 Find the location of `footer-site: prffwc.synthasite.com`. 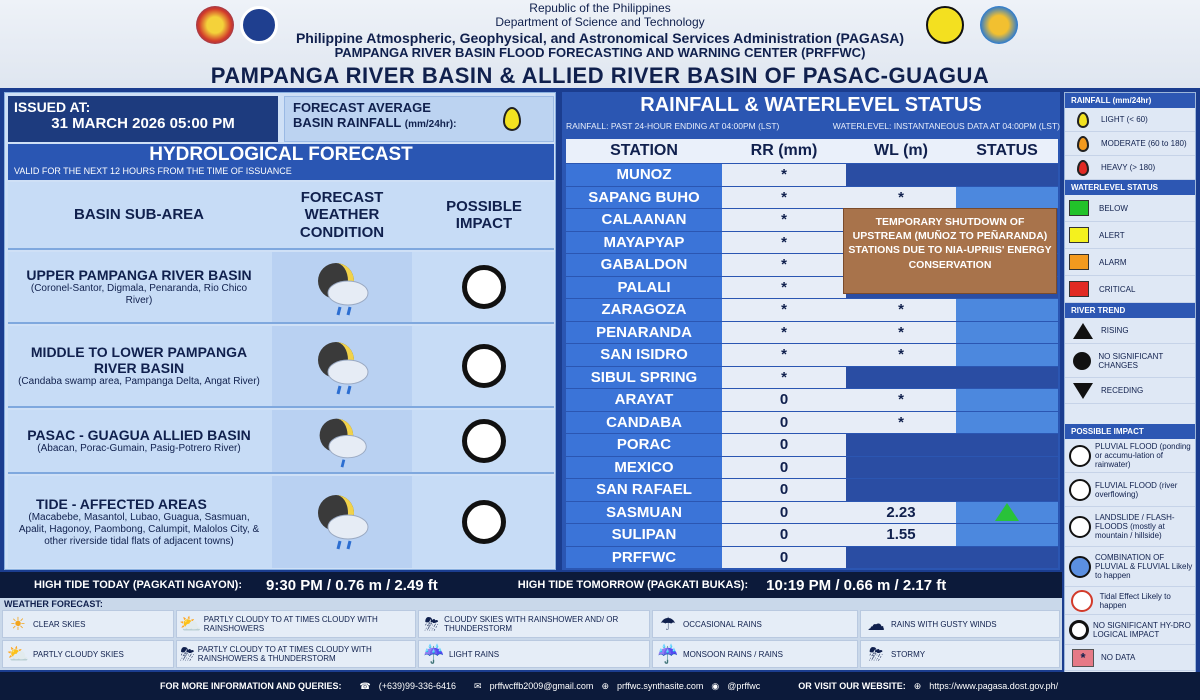

footer-site: prffwc.synthasite.com is located at coordinates (660, 686).